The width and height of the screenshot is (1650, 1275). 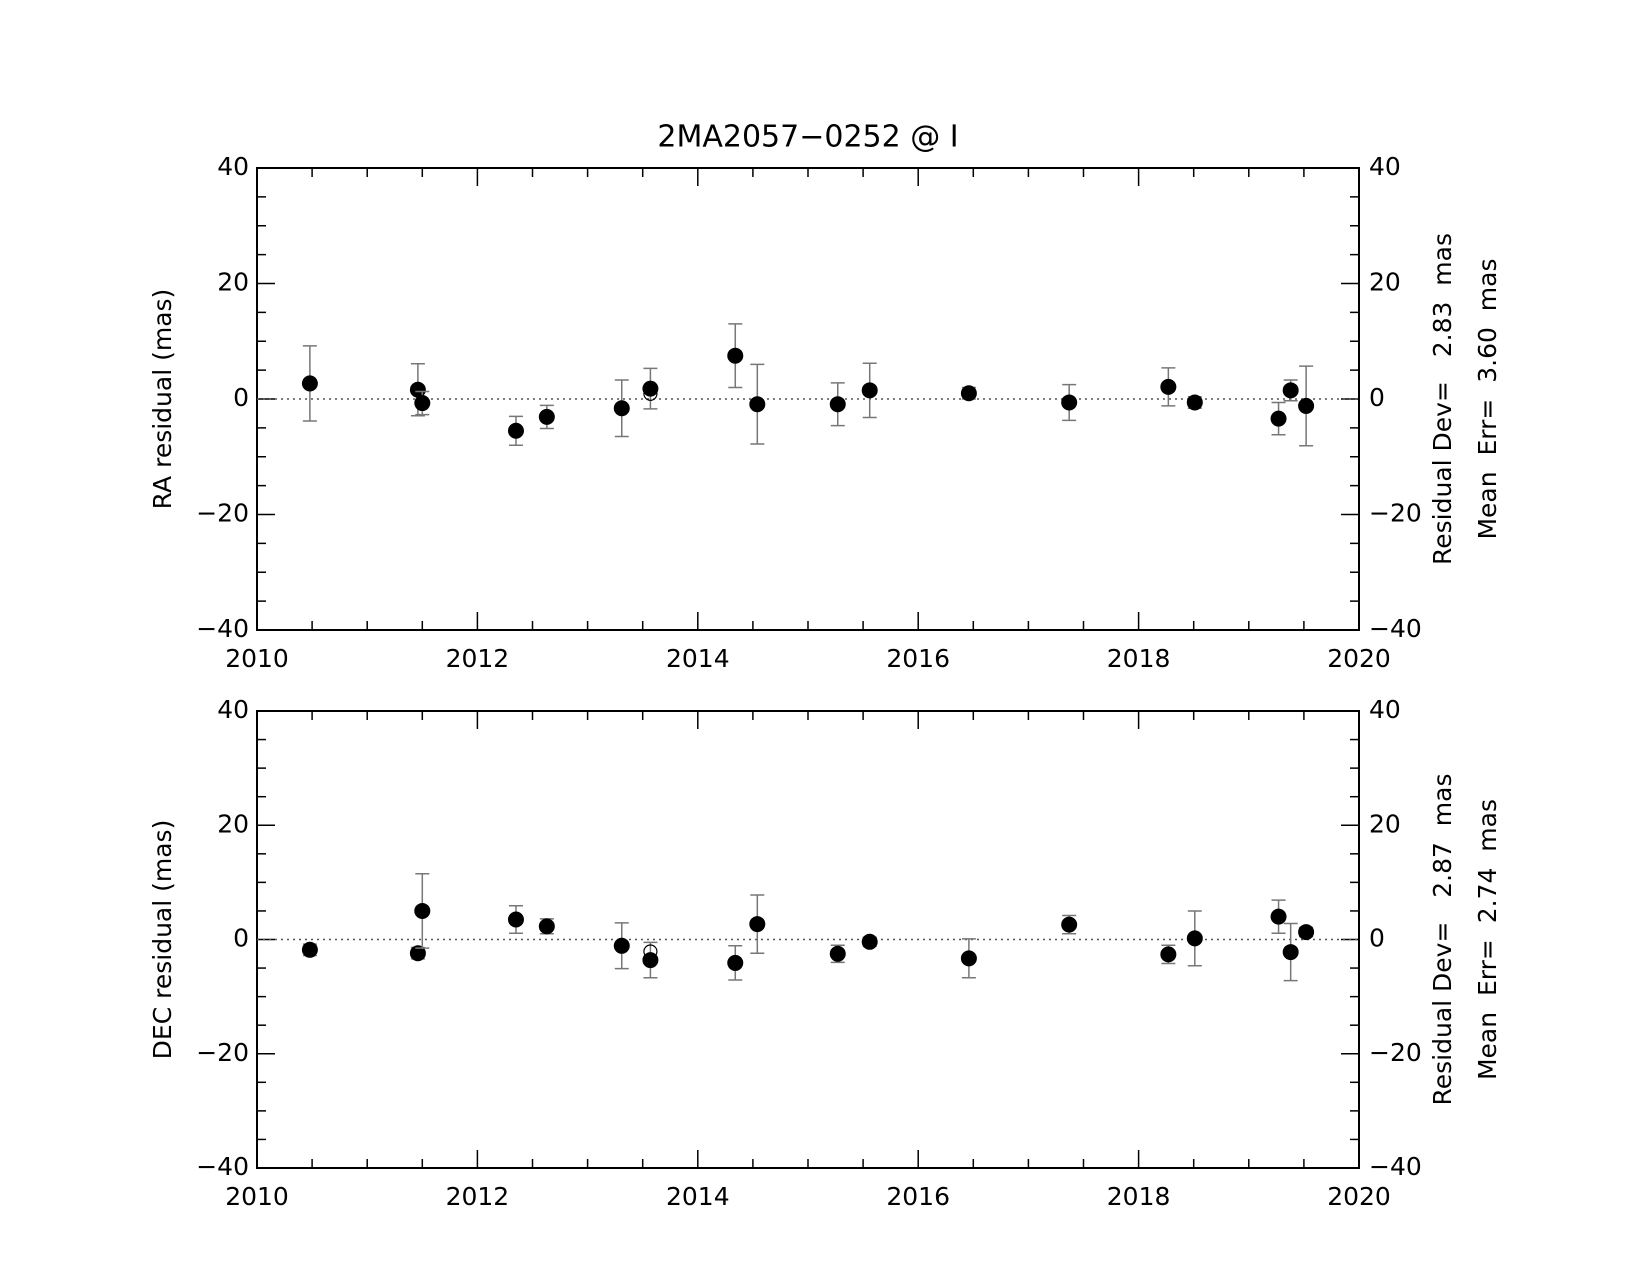 I want to click on annotation: Mean Err= 3.60 mas, so click(x=1487, y=398).